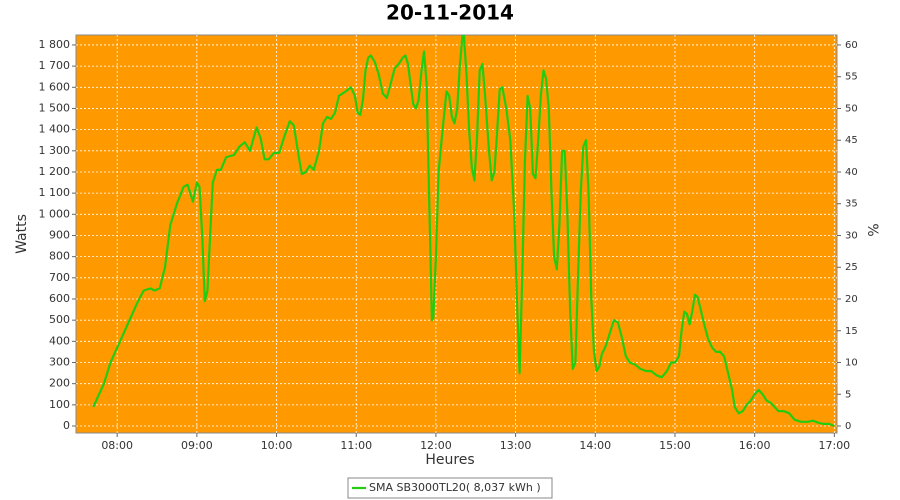 The width and height of the screenshot is (900, 500). Describe the element at coordinates (851, 140) in the screenshot. I see `y2-tick-label: 45` at that location.